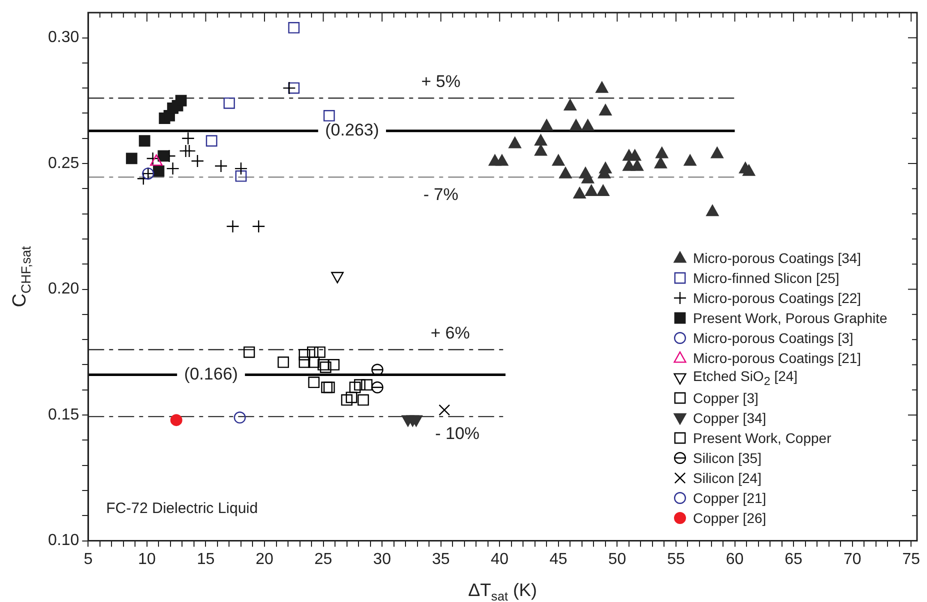 This screenshot has width=927, height=602. I want to click on x-tick-label: 45, so click(559, 559).